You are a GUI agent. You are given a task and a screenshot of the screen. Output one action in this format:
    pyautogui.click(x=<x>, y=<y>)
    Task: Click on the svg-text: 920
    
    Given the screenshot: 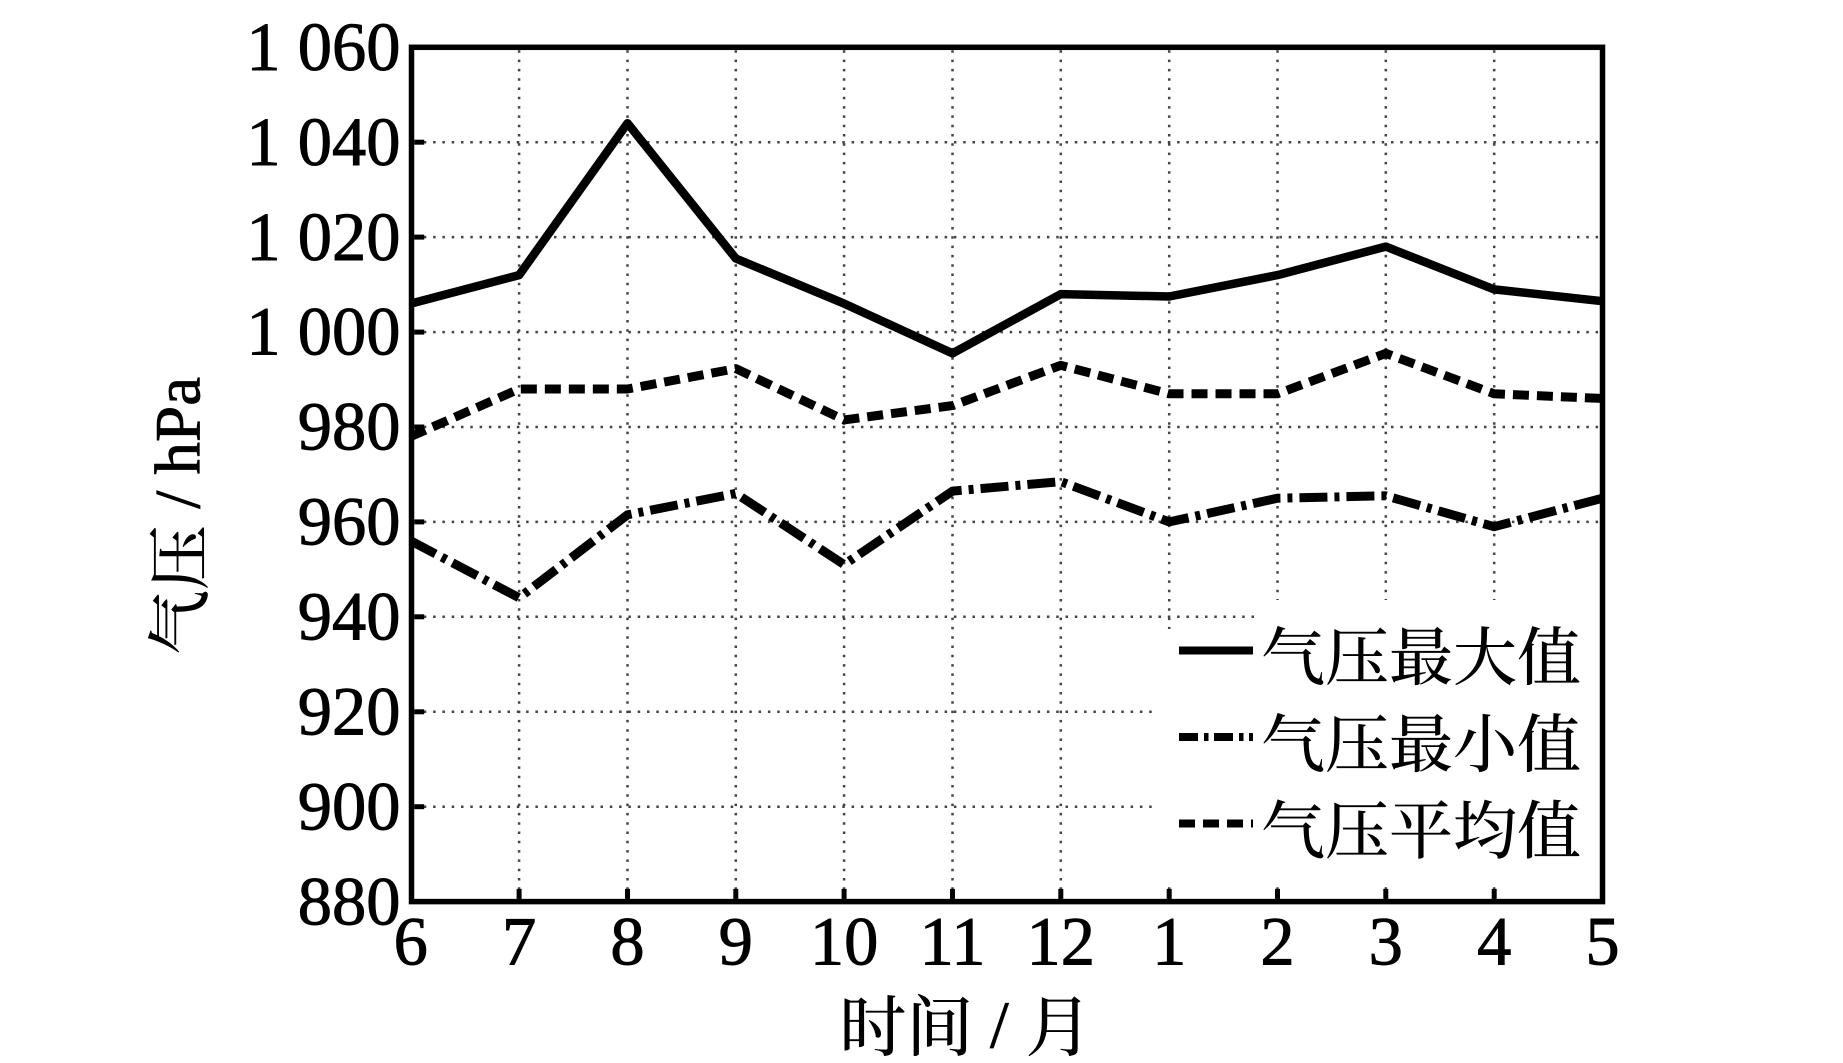 What is the action you would take?
    pyautogui.click(x=349, y=711)
    